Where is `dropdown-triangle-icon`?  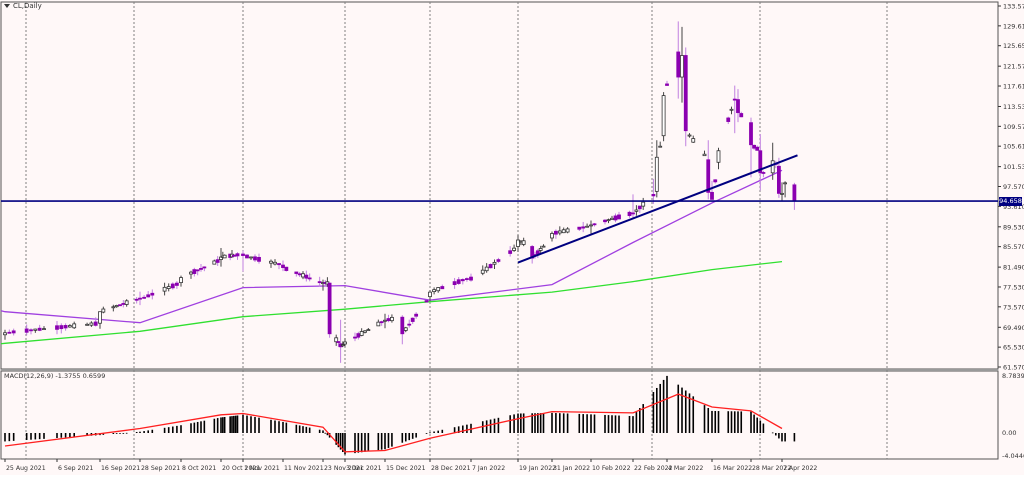 dropdown-triangle-icon is located at coordinates (7, 6).